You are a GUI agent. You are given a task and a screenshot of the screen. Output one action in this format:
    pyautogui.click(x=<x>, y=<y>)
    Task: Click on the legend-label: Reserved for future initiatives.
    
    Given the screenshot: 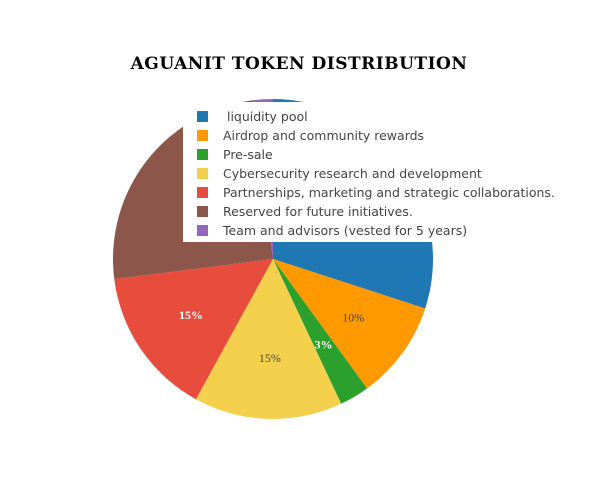 What is the action you would take?
    pyautogui.click(x=318, y=211)
    